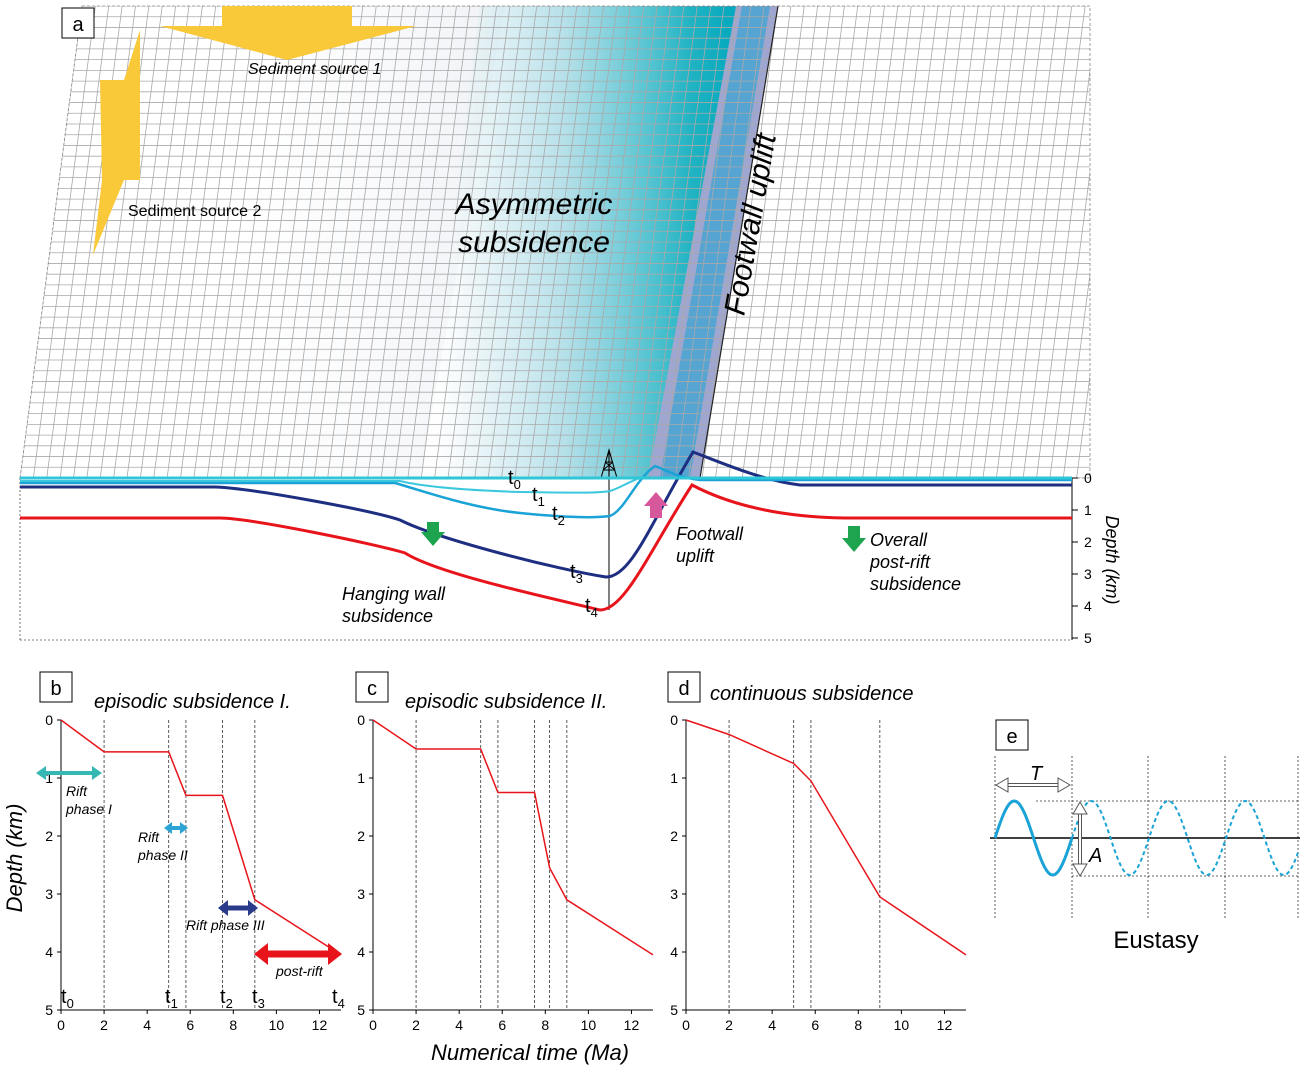 This screenshot has height=1067, width=1302. Describe the element at coordinates (433, 534) in the screenshot. I see `hanging-wall-subsidence-arrow` at that location.